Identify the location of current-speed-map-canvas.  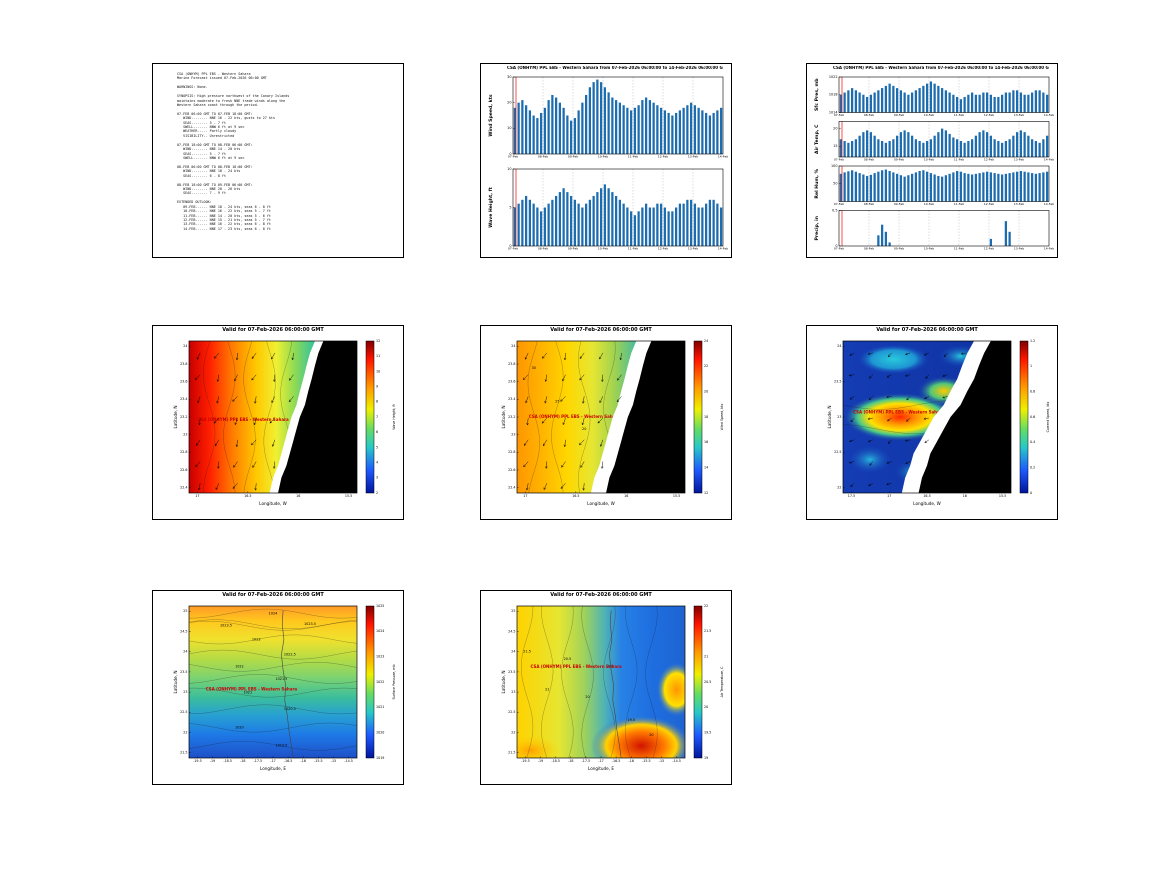
(932, 422).